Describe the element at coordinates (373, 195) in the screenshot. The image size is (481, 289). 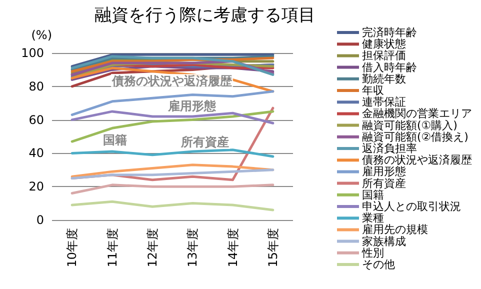
I see `legend-label: 国籍` at that location.